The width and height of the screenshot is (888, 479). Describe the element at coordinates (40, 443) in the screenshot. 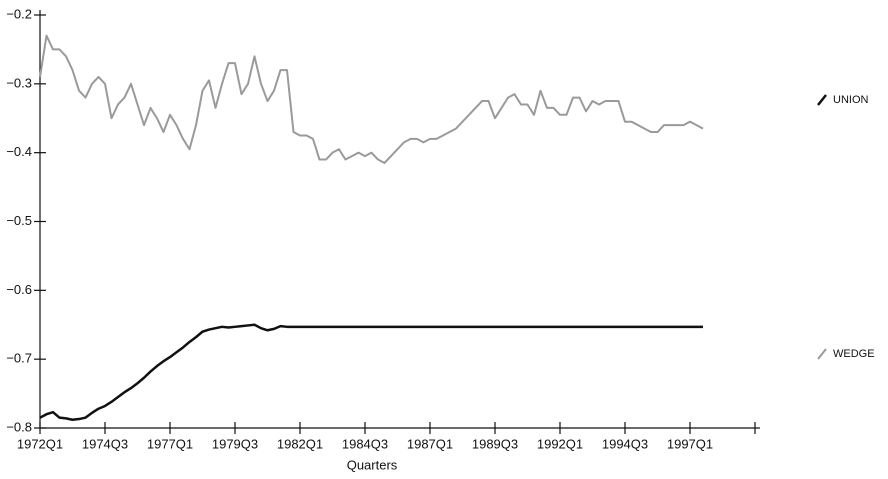

I see `x-tick-label: 1972Q1` at that location.